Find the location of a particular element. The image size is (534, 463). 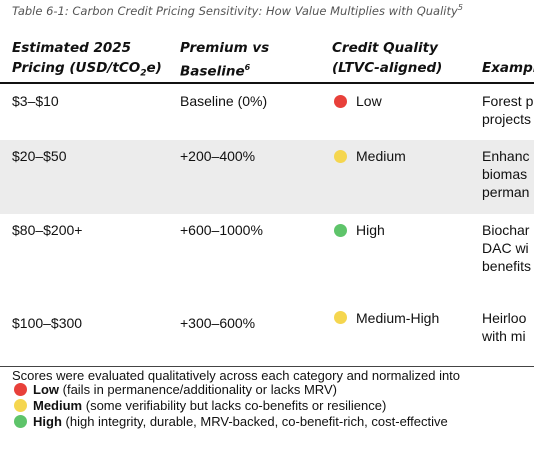

price-cell: $20–$50 is located at coordinates (39, 156).